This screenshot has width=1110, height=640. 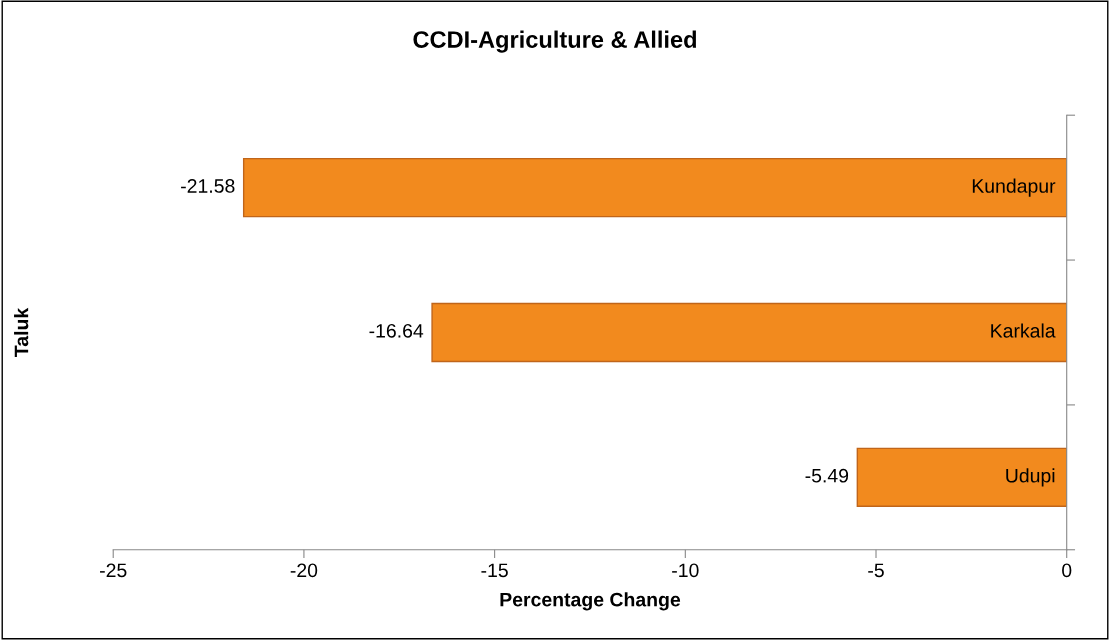 I want to click on data-label: -5.49, so click(x=827, y=475).